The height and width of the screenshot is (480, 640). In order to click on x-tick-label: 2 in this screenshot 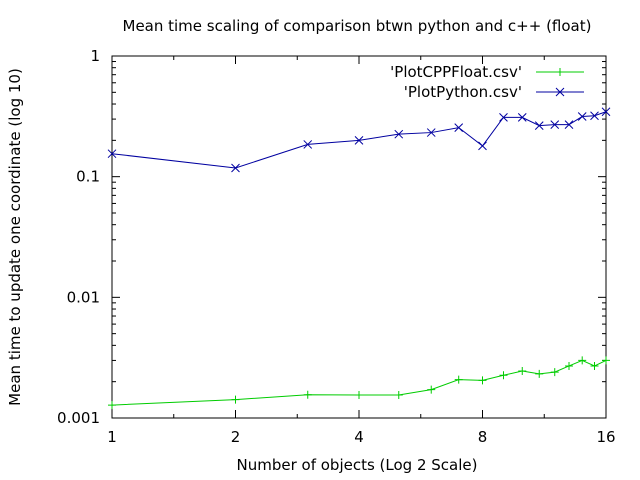, I will do `click(236, 437)`.